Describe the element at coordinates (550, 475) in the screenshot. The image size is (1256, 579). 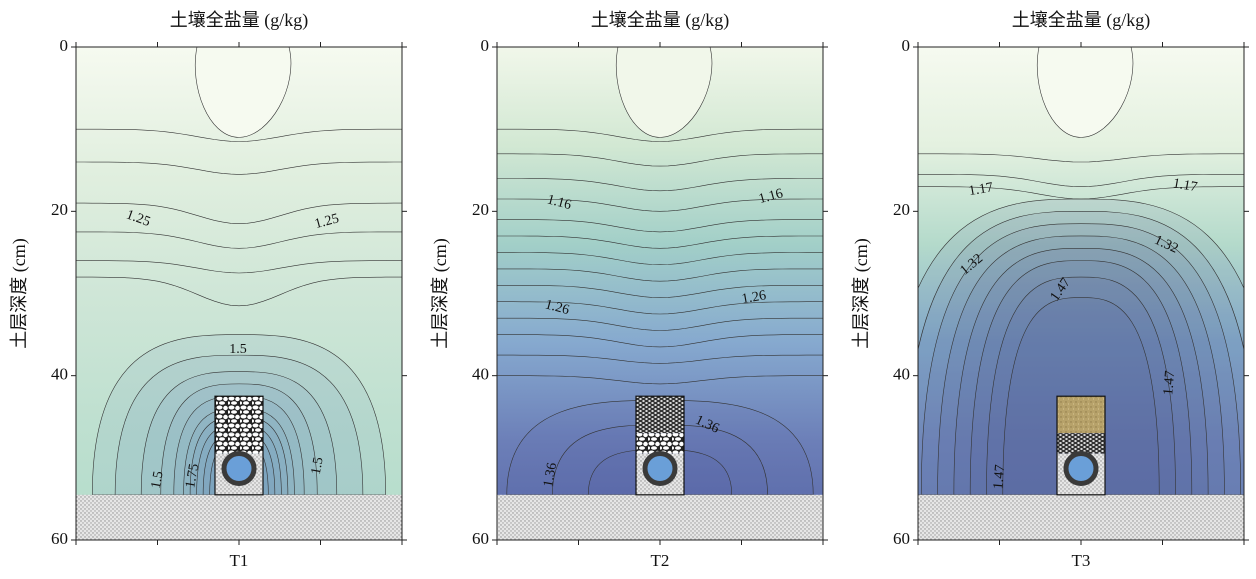
I see `contour-label: 1.36` at that location.